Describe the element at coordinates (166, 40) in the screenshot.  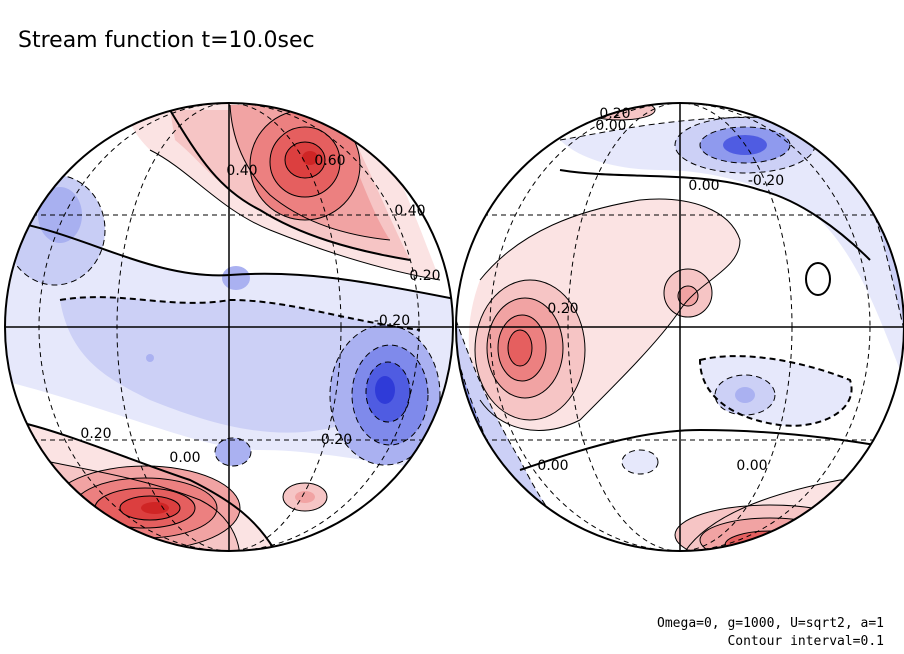
I see `chart-title: Stream function t=10.0sec` at that location.